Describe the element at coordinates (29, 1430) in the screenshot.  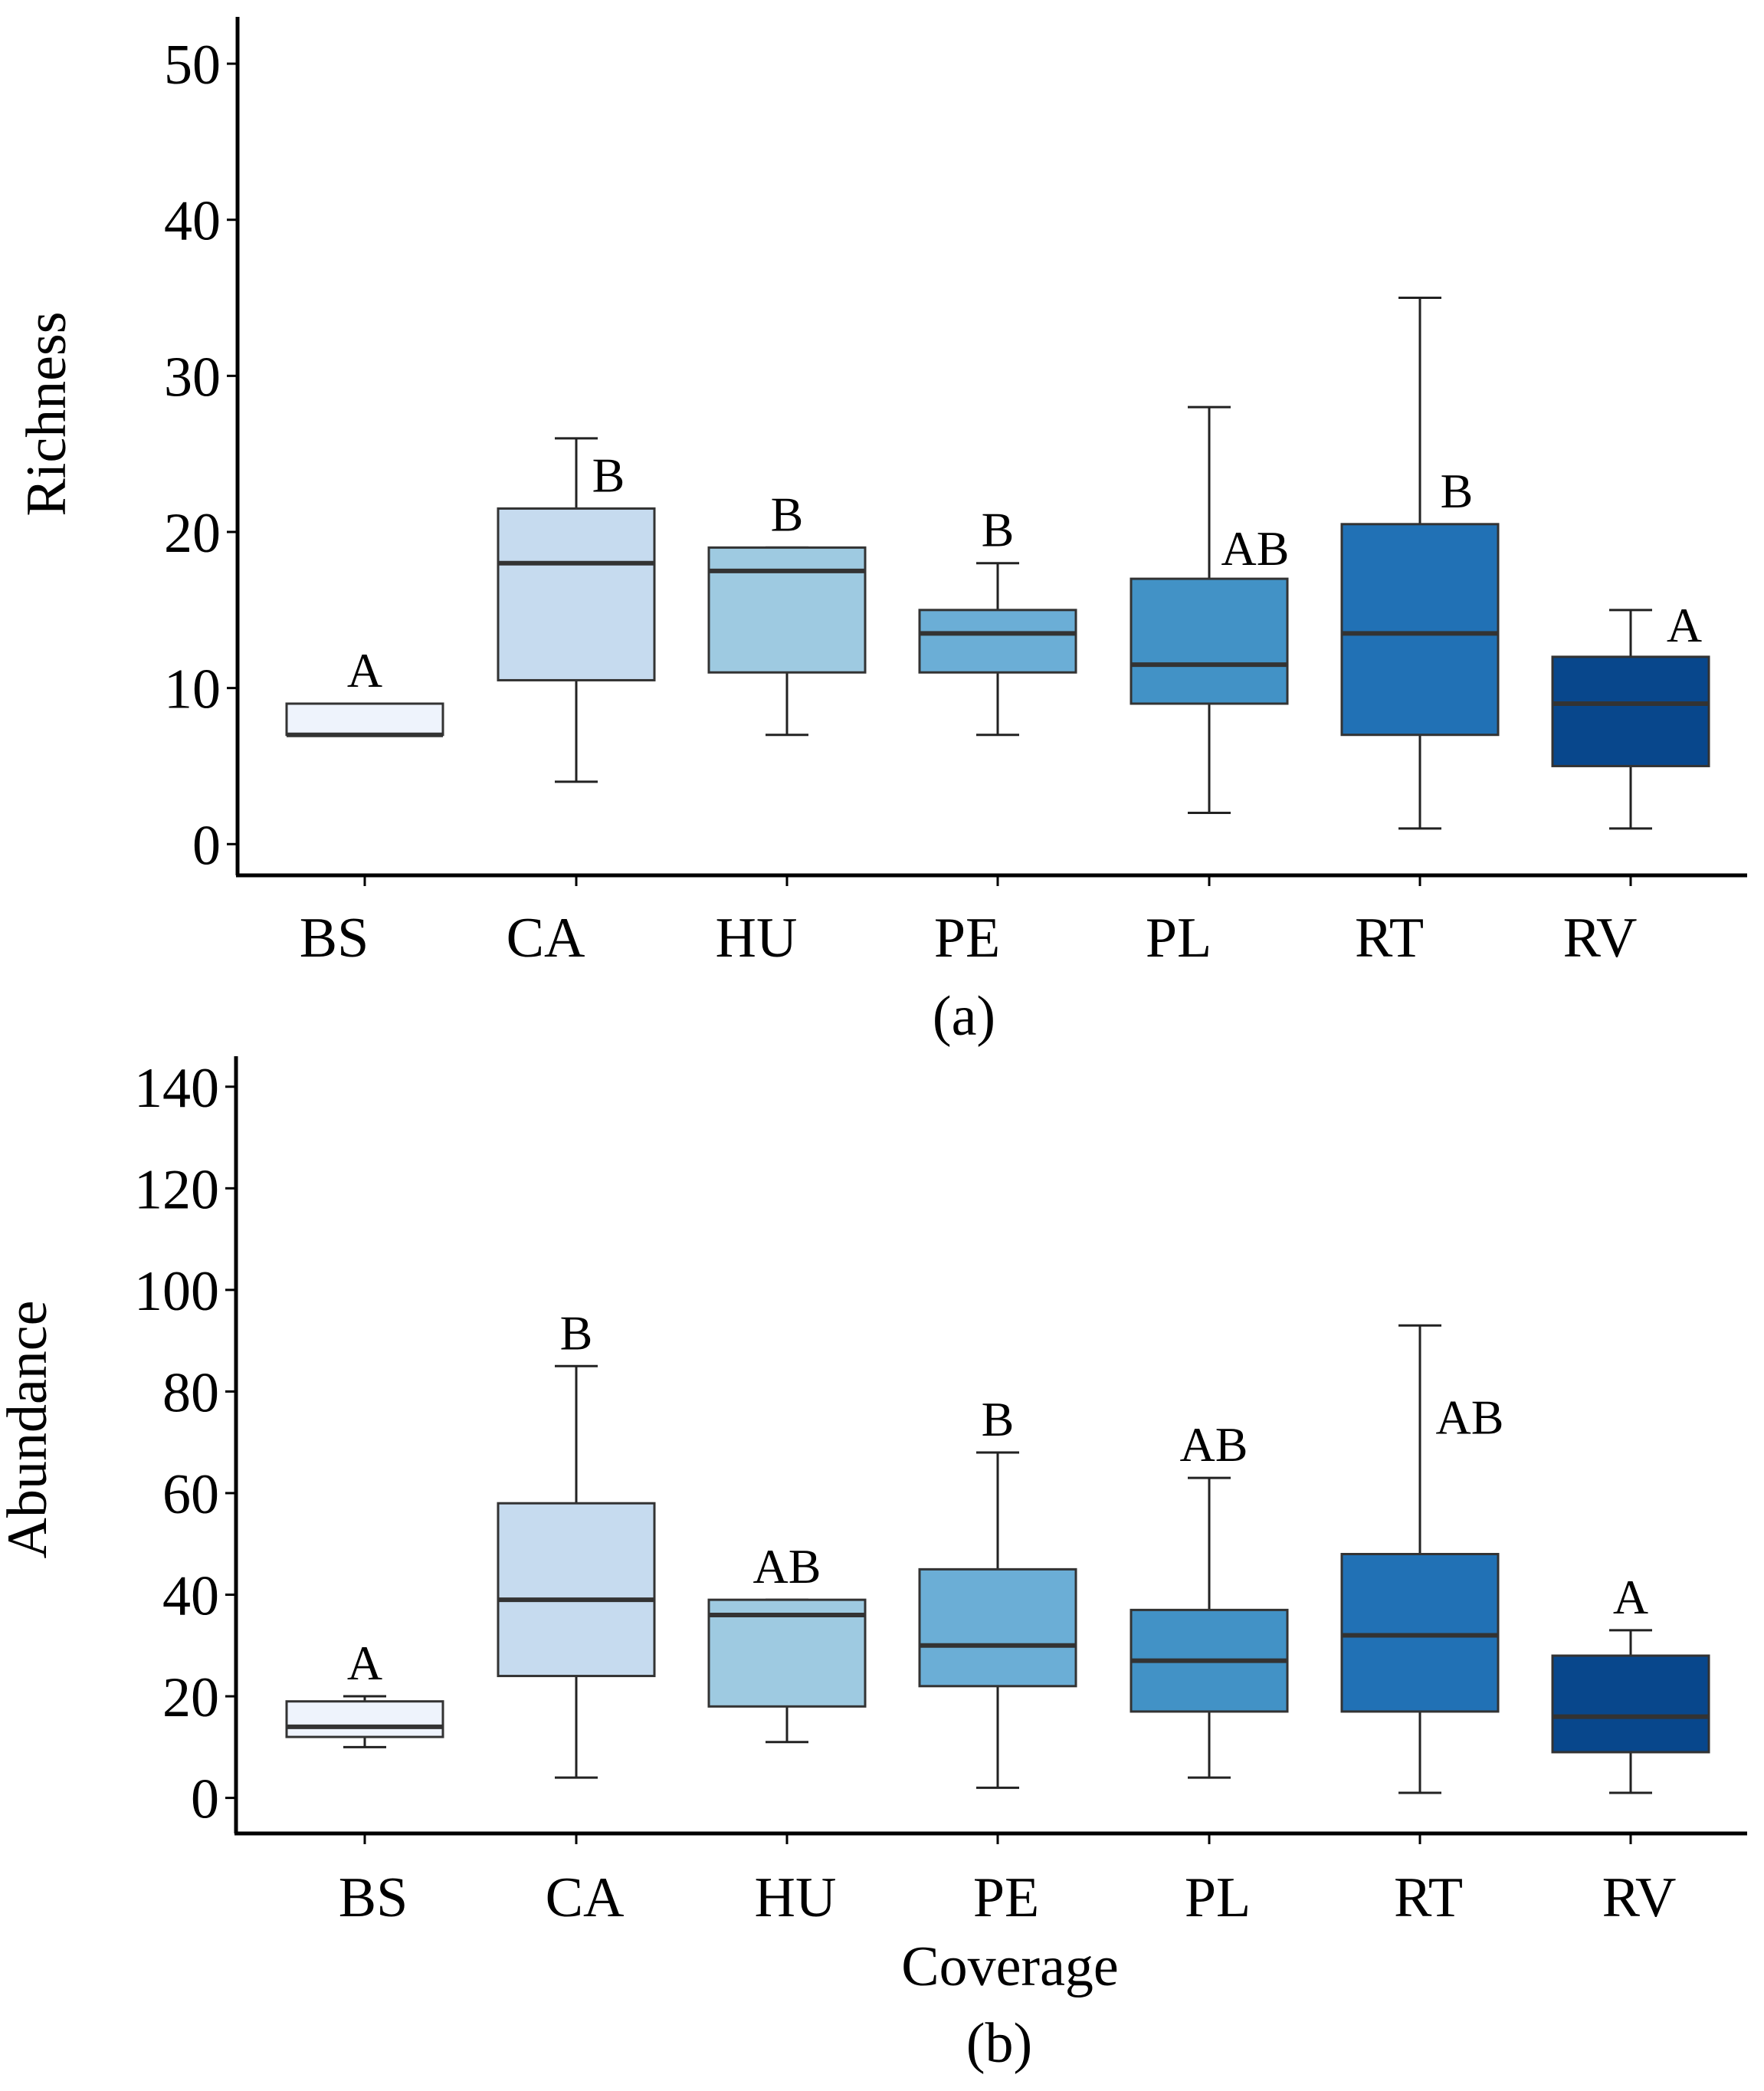
I see `y-axis-title: Abundance` at that location.